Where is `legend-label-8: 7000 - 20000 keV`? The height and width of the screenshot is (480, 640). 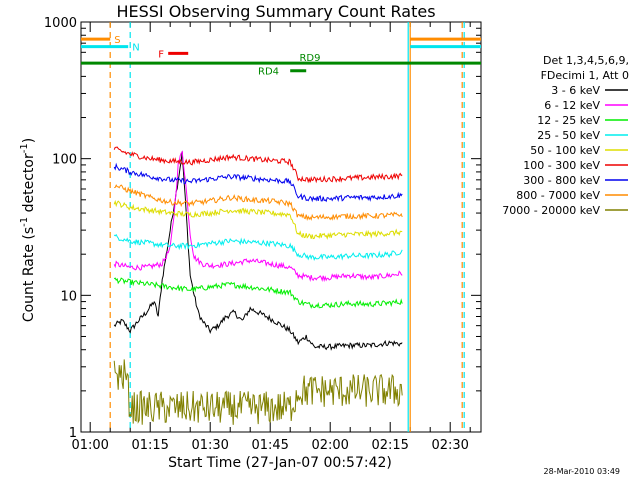 legend-label-8: 7000 - 20000 keV is located at coordinates (551, 210).